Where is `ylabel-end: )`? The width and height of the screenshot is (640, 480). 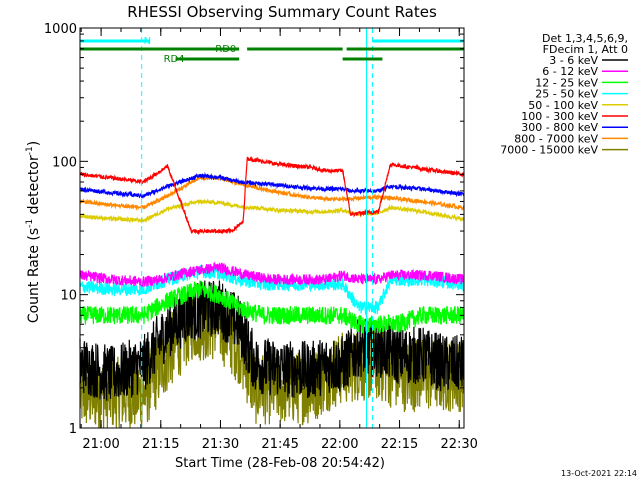
ylabel-end: ) is located at coordinates (34, 143).